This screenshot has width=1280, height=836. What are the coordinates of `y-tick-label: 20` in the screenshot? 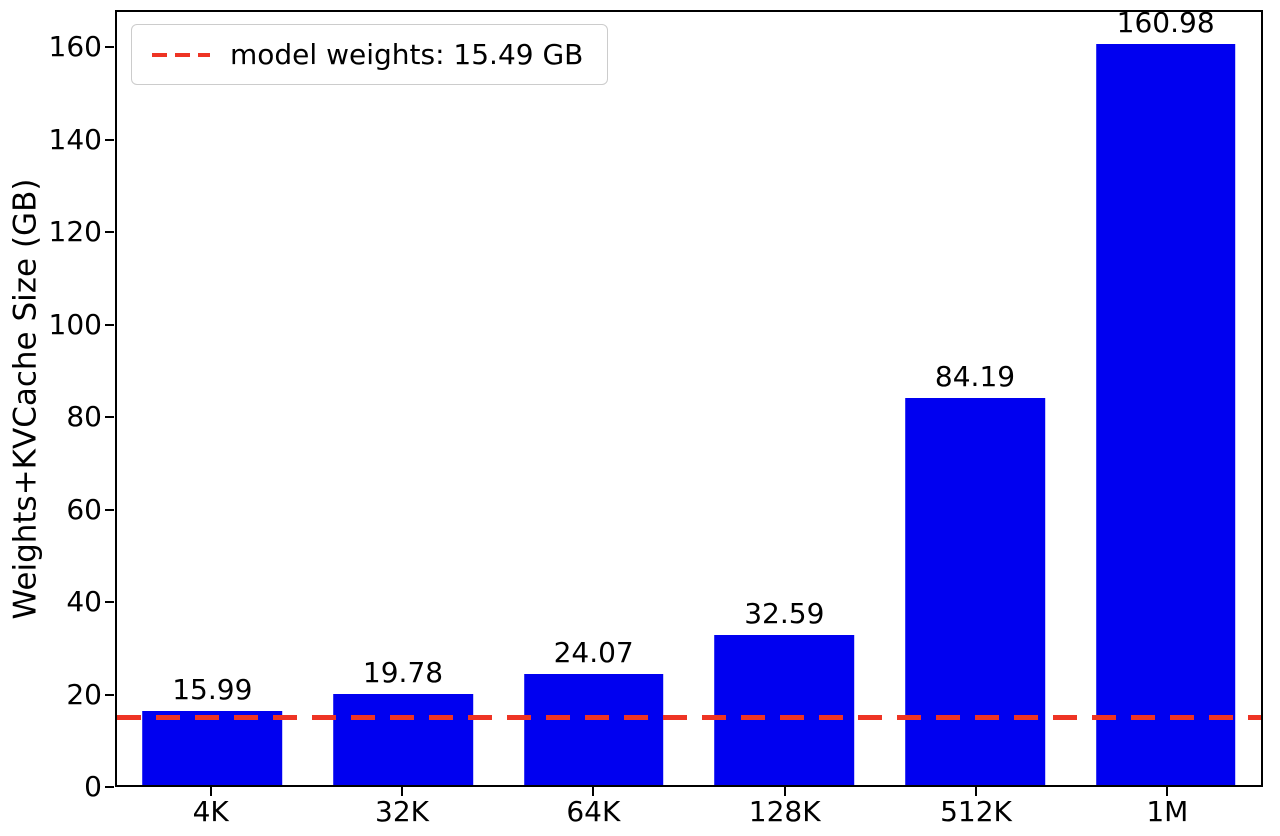 It's located at (84, 694).